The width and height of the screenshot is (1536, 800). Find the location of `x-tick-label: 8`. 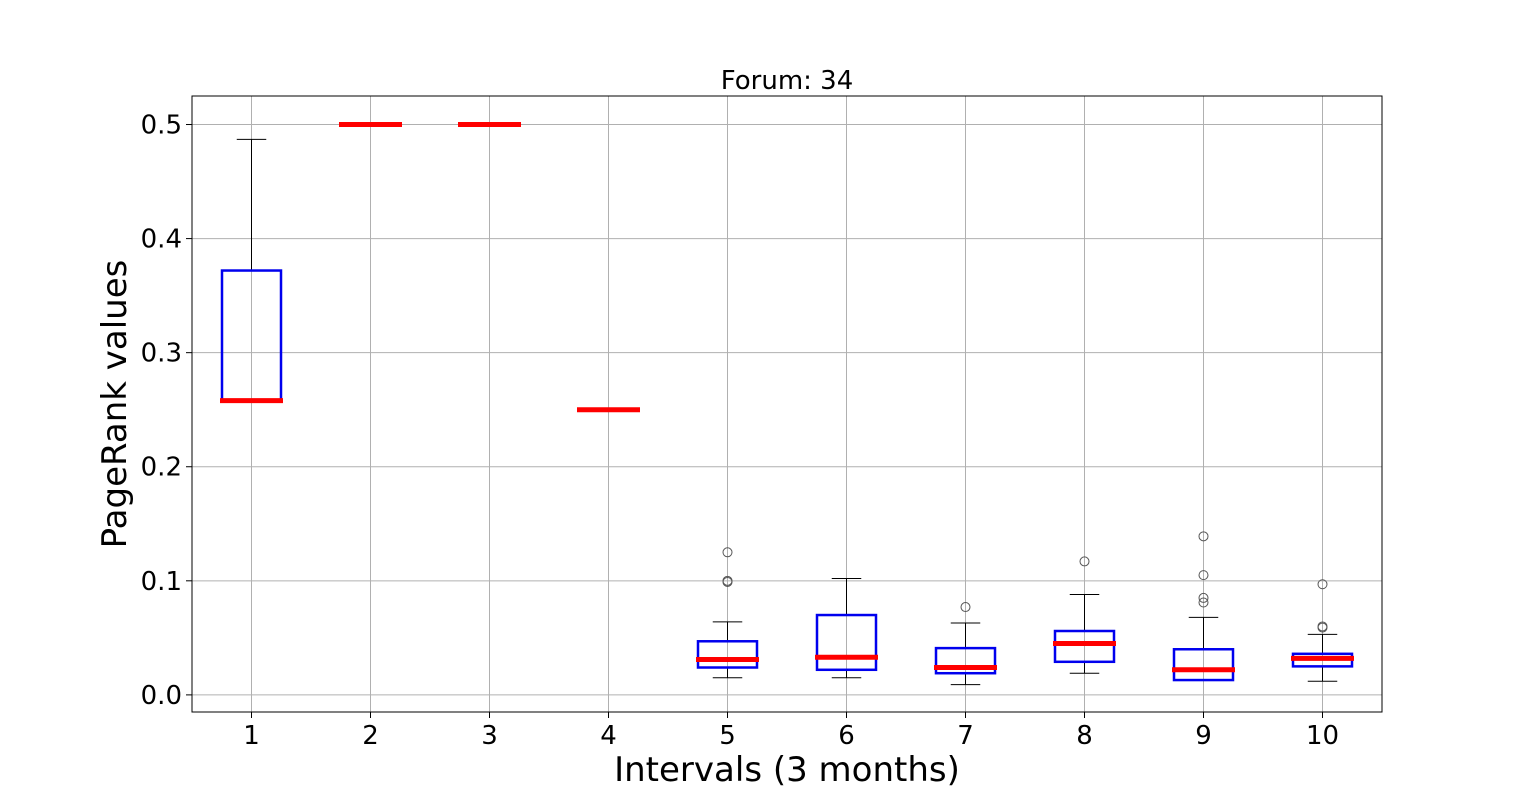

x-tick-label: 8 is located at coordinates (1084, 736).